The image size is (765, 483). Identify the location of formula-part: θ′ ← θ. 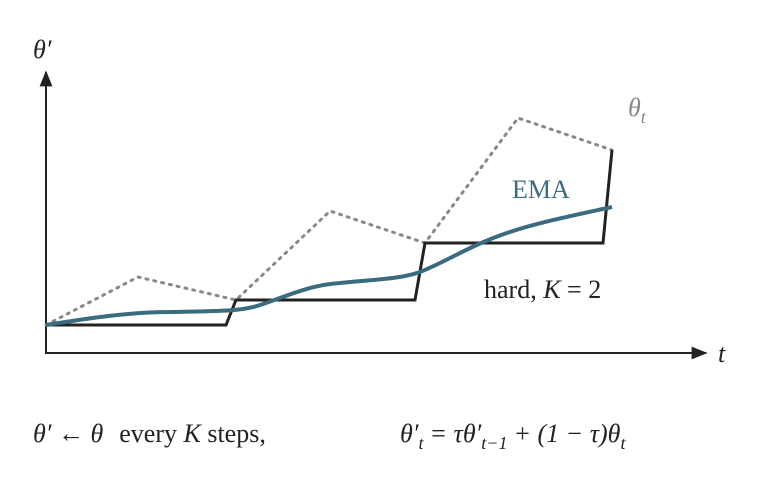
(68, 433).